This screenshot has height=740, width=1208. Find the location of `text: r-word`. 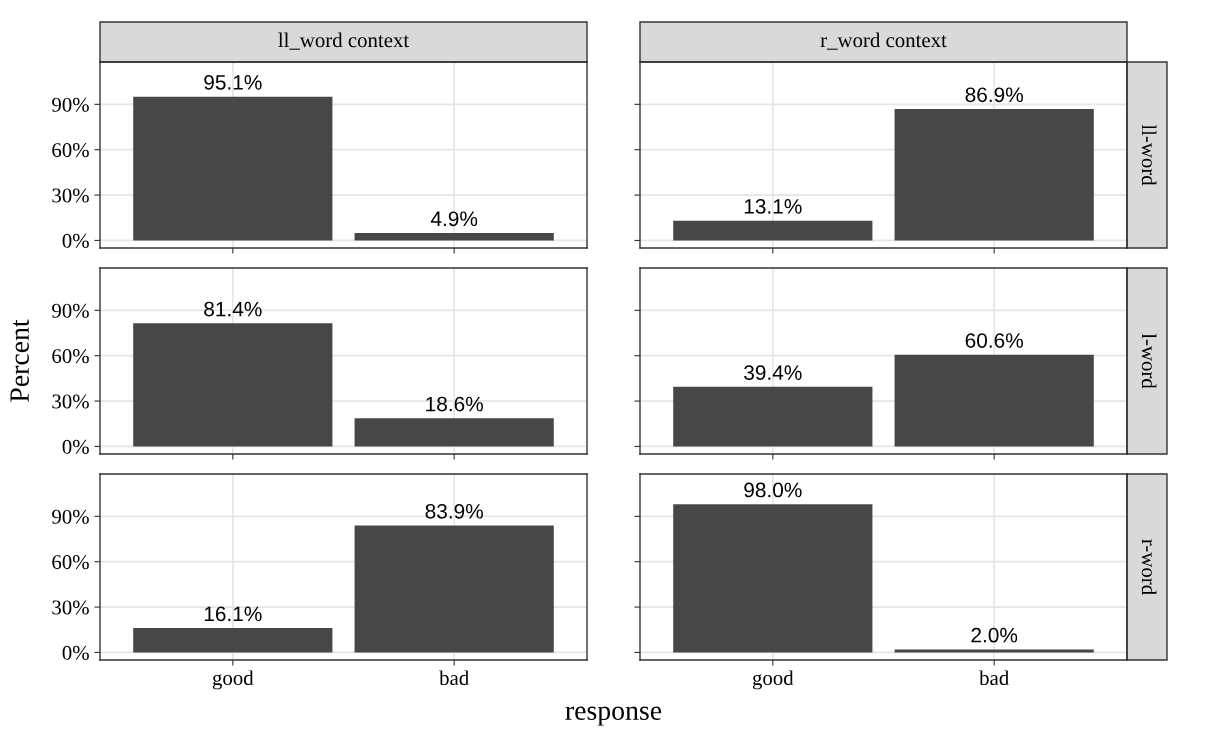

text: r-word is located at coordinates (1149, 567).